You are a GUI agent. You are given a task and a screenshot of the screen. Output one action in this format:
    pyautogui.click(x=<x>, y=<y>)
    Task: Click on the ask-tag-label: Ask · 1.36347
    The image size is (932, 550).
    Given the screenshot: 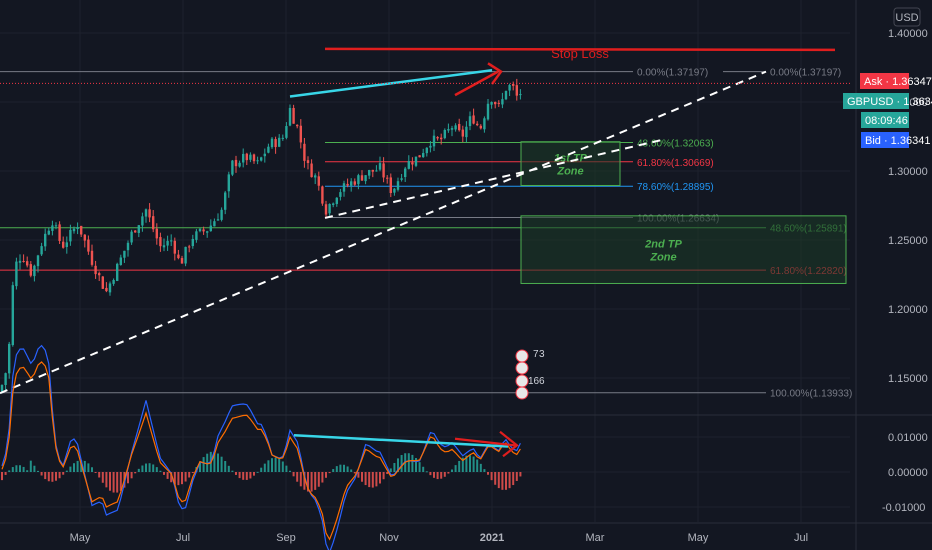 What is the action you would take?
    pyautogui.click(x=898, y=82)
    